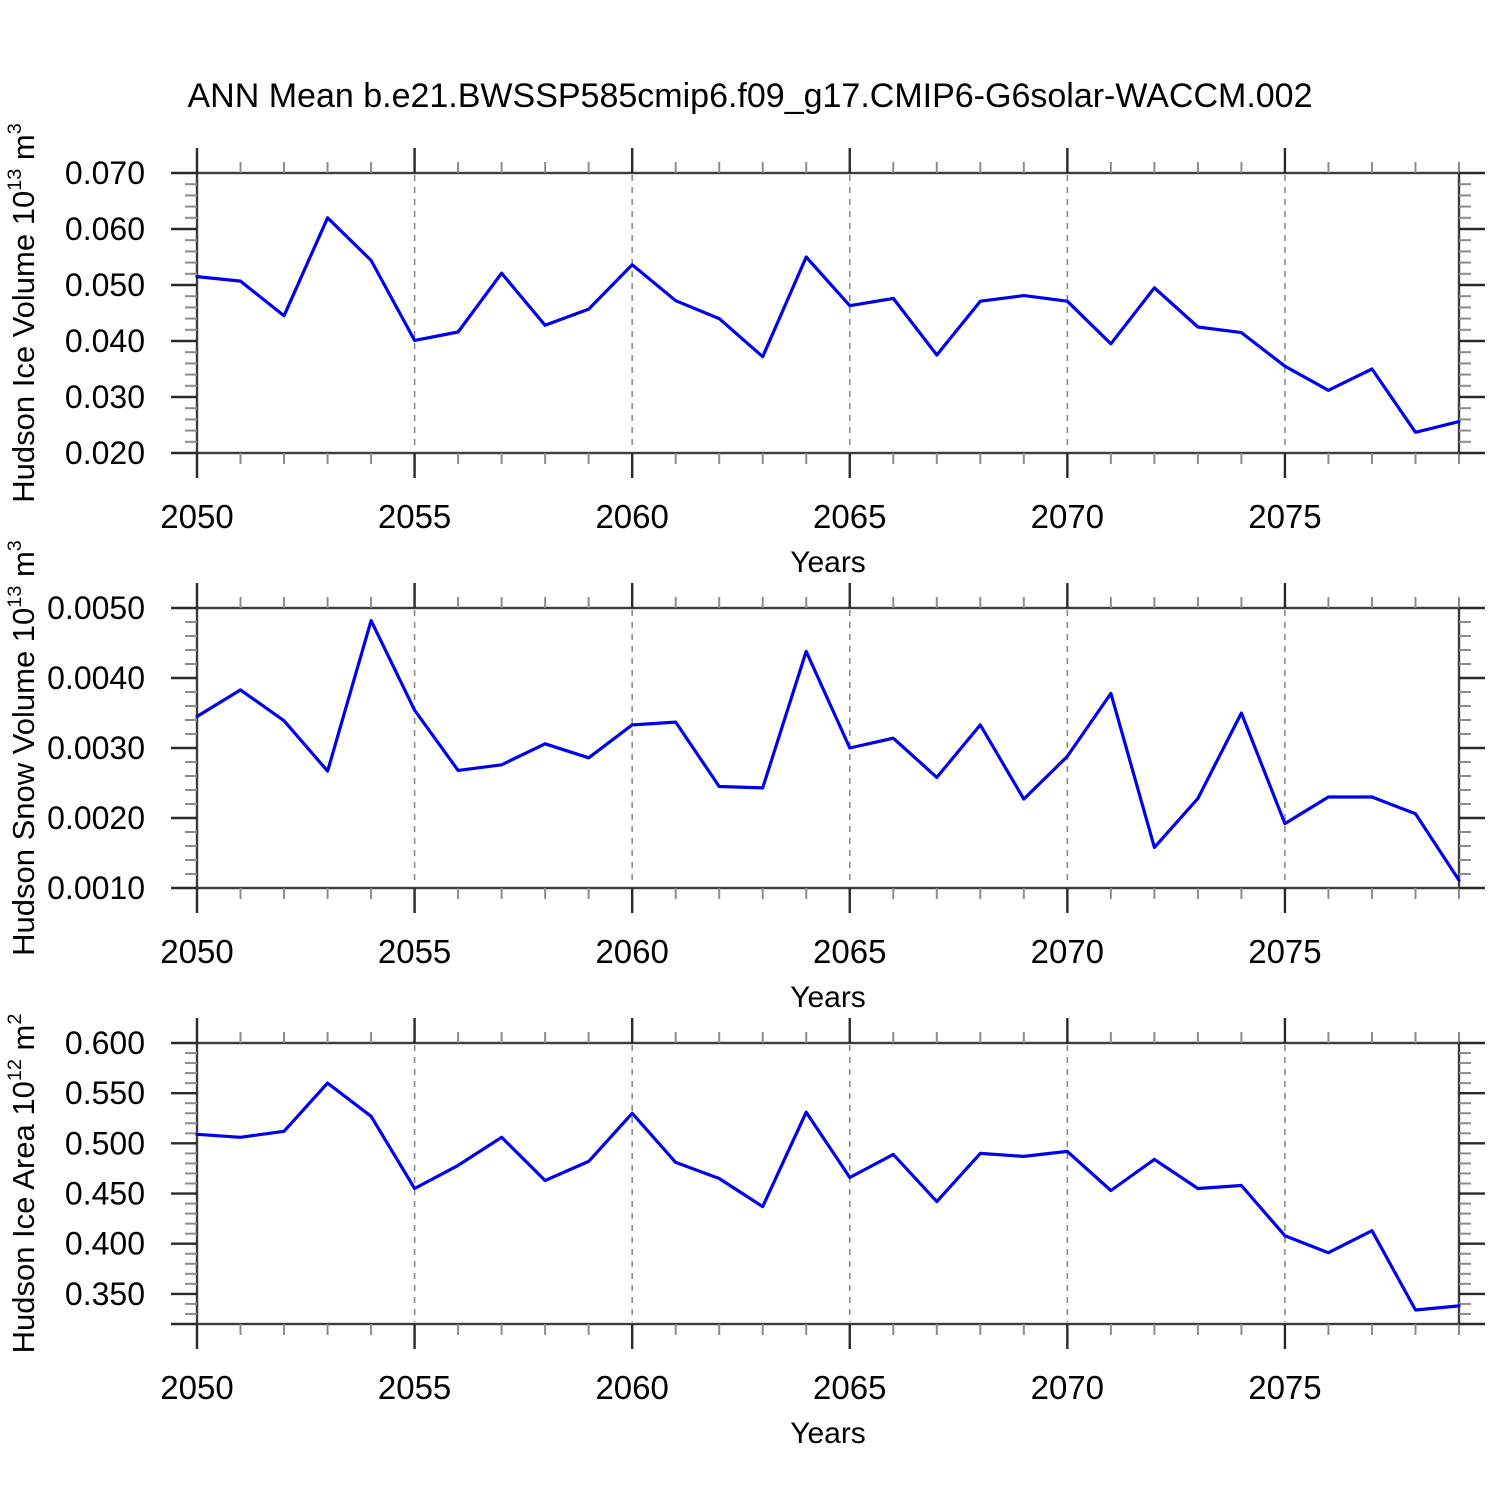  I want to click on y-tick-label: 0.030, so click(105, 397).